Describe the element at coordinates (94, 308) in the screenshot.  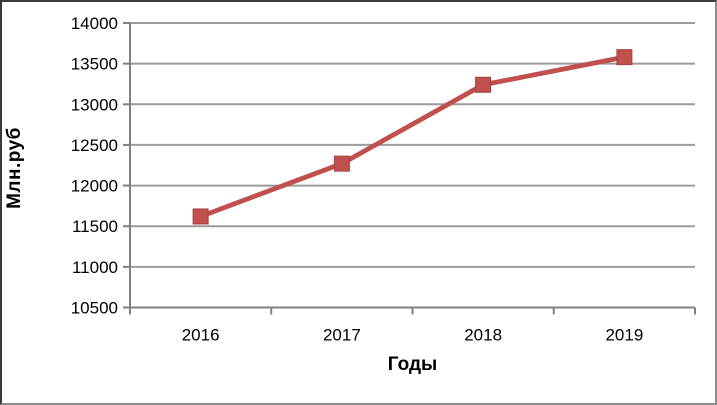
I see `y-tick-label: 10500` at that location.